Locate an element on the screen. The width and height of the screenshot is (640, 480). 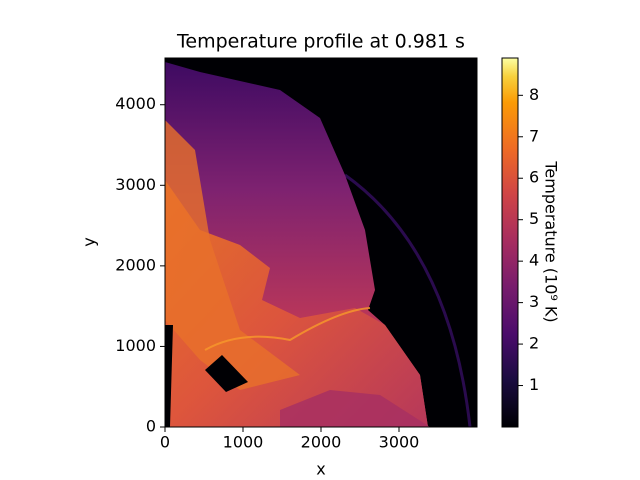
x-axis-label: x is located at coordinates (320, 469).